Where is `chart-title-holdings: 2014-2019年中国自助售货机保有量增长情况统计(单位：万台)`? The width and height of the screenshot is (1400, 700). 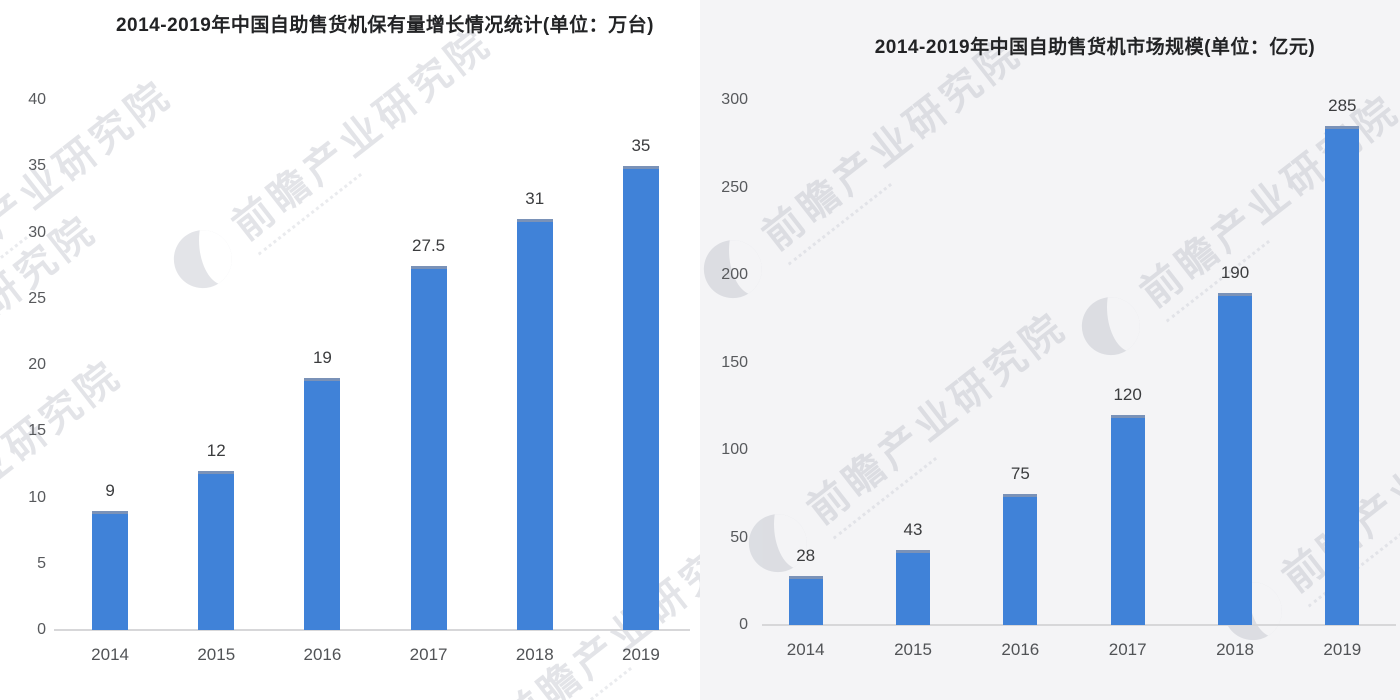 chart-title-holdings: 2014-2019年中国自助售货机保有量增长情况统计(单位：万台) is located at coordinates (385, 25).